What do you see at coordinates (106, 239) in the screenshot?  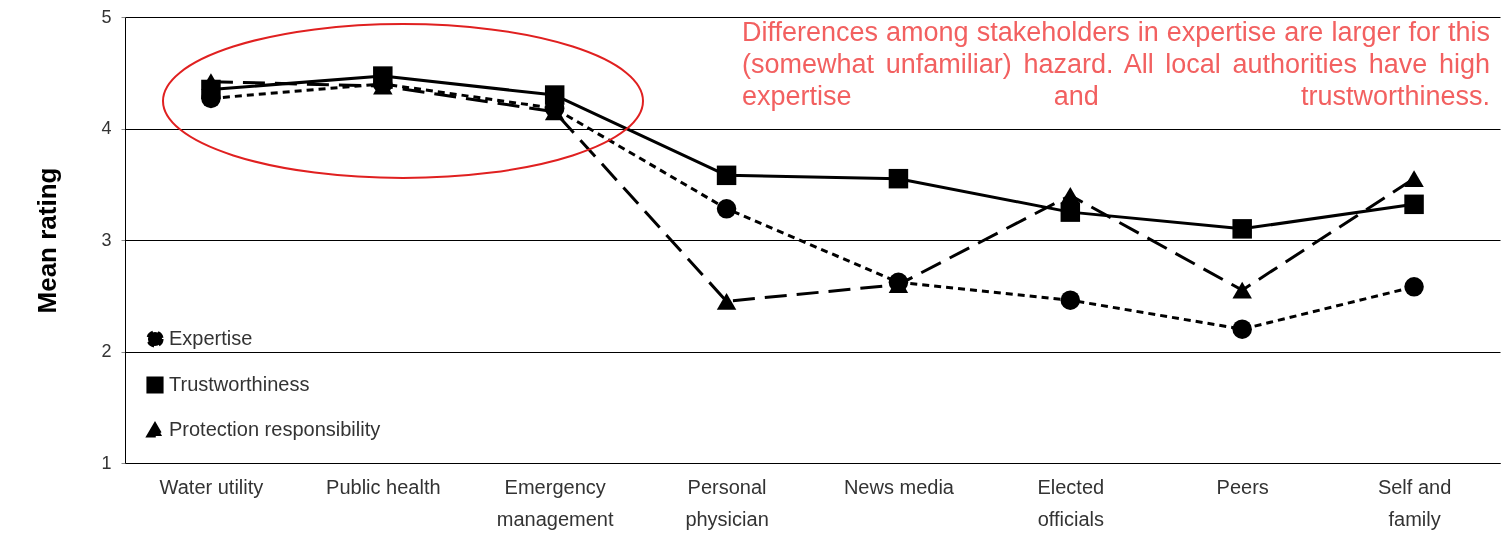 I see `y-tick-label: 3` at bounding box center [106, 239].